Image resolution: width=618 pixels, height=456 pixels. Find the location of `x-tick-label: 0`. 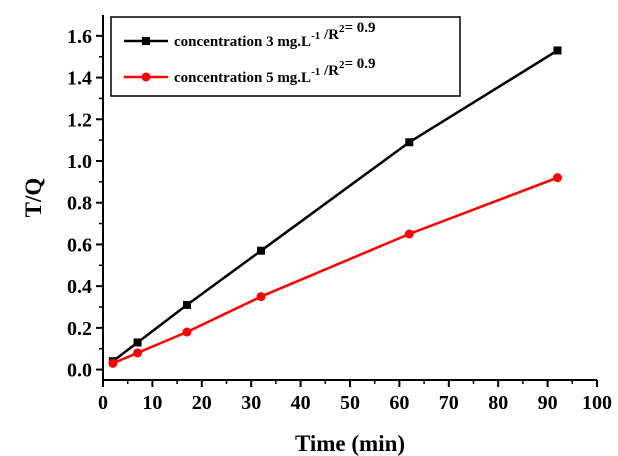

x-tick-label: 0 is located at coordinates (103, 403).